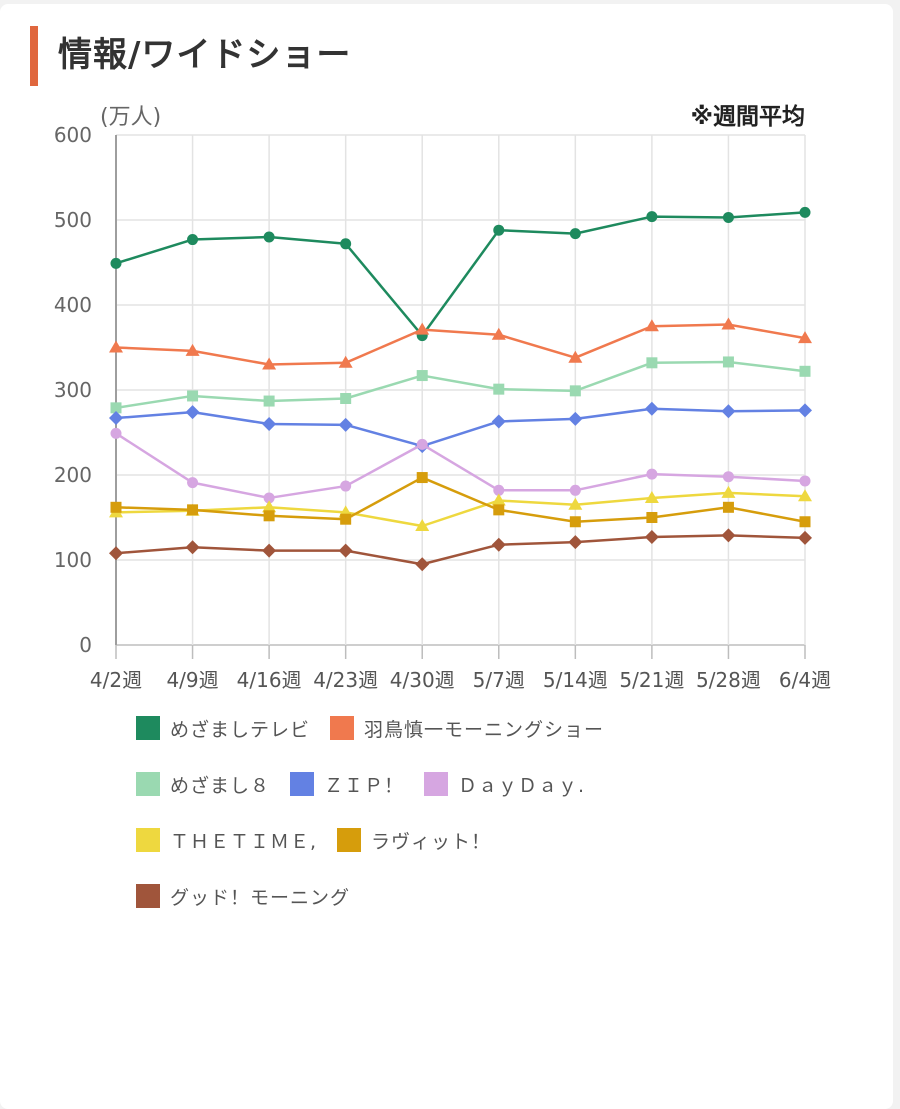  I want to click on x-tick-label: 4/16週, so click(269, 680).